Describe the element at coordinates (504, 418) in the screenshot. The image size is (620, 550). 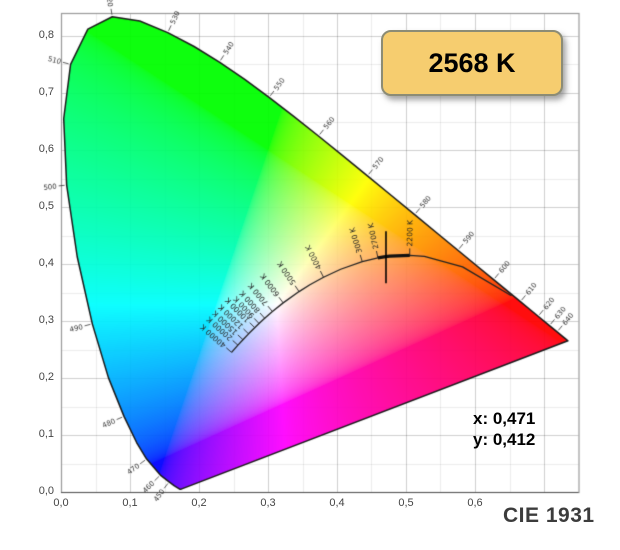
I see `x-coordinate-readout: x: 0,471` at that location.